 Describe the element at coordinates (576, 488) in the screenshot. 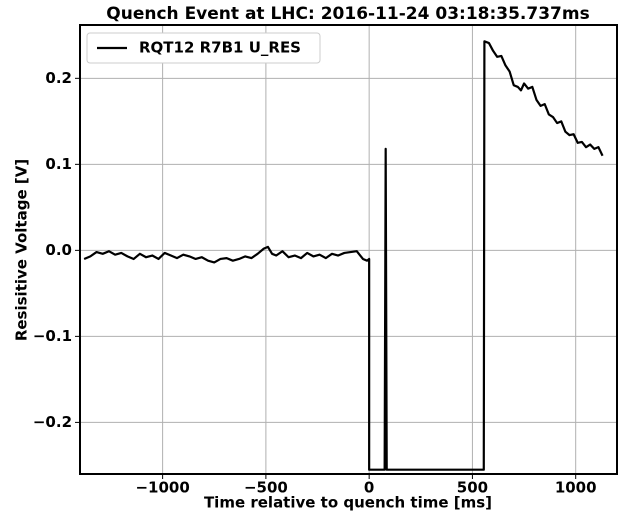

I see `x-tick-label: 1000` at that location.